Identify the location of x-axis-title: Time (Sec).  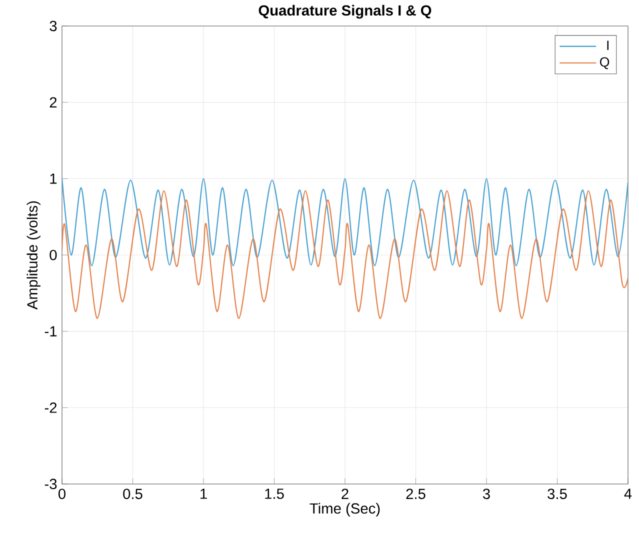
(345, 509).